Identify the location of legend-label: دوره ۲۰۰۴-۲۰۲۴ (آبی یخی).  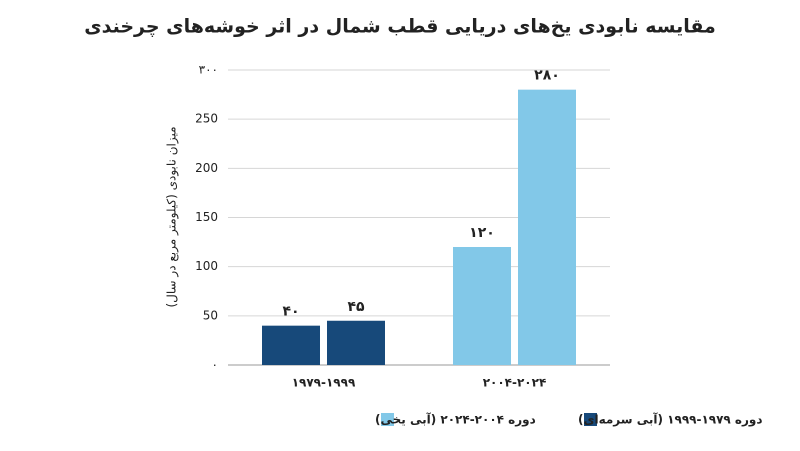
(455, 420).